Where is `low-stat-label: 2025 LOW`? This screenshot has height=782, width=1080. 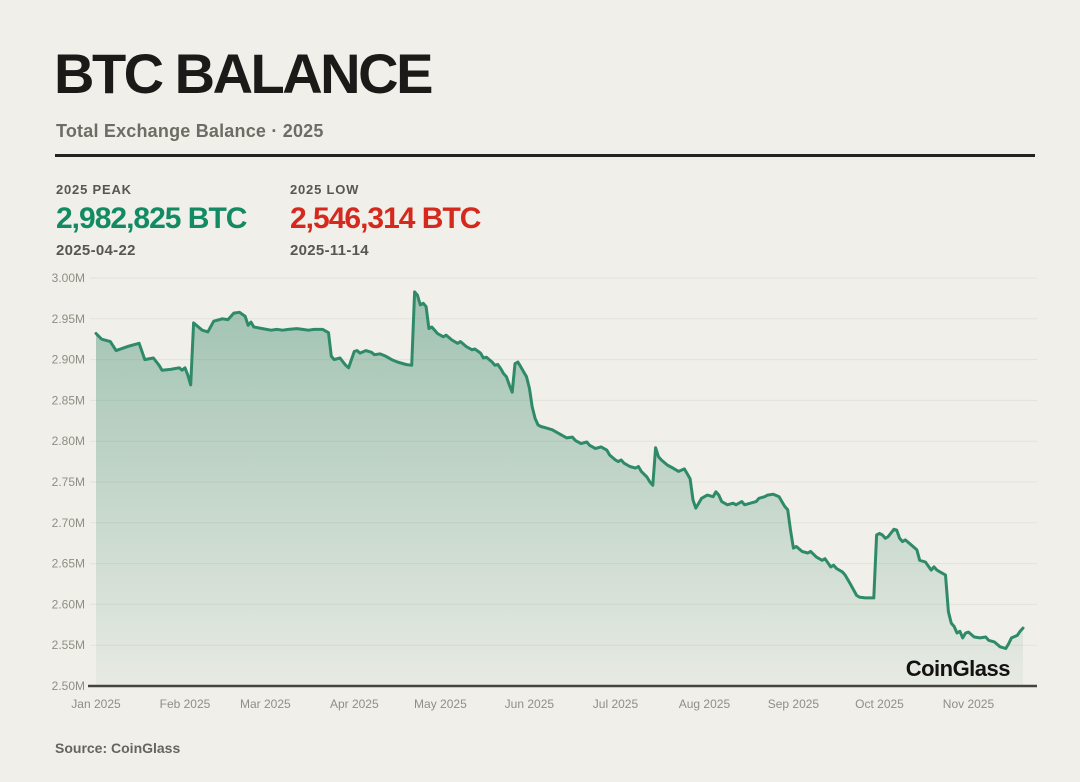
low-stat-label: 2025 LOW is located at coordinates (325, 189).